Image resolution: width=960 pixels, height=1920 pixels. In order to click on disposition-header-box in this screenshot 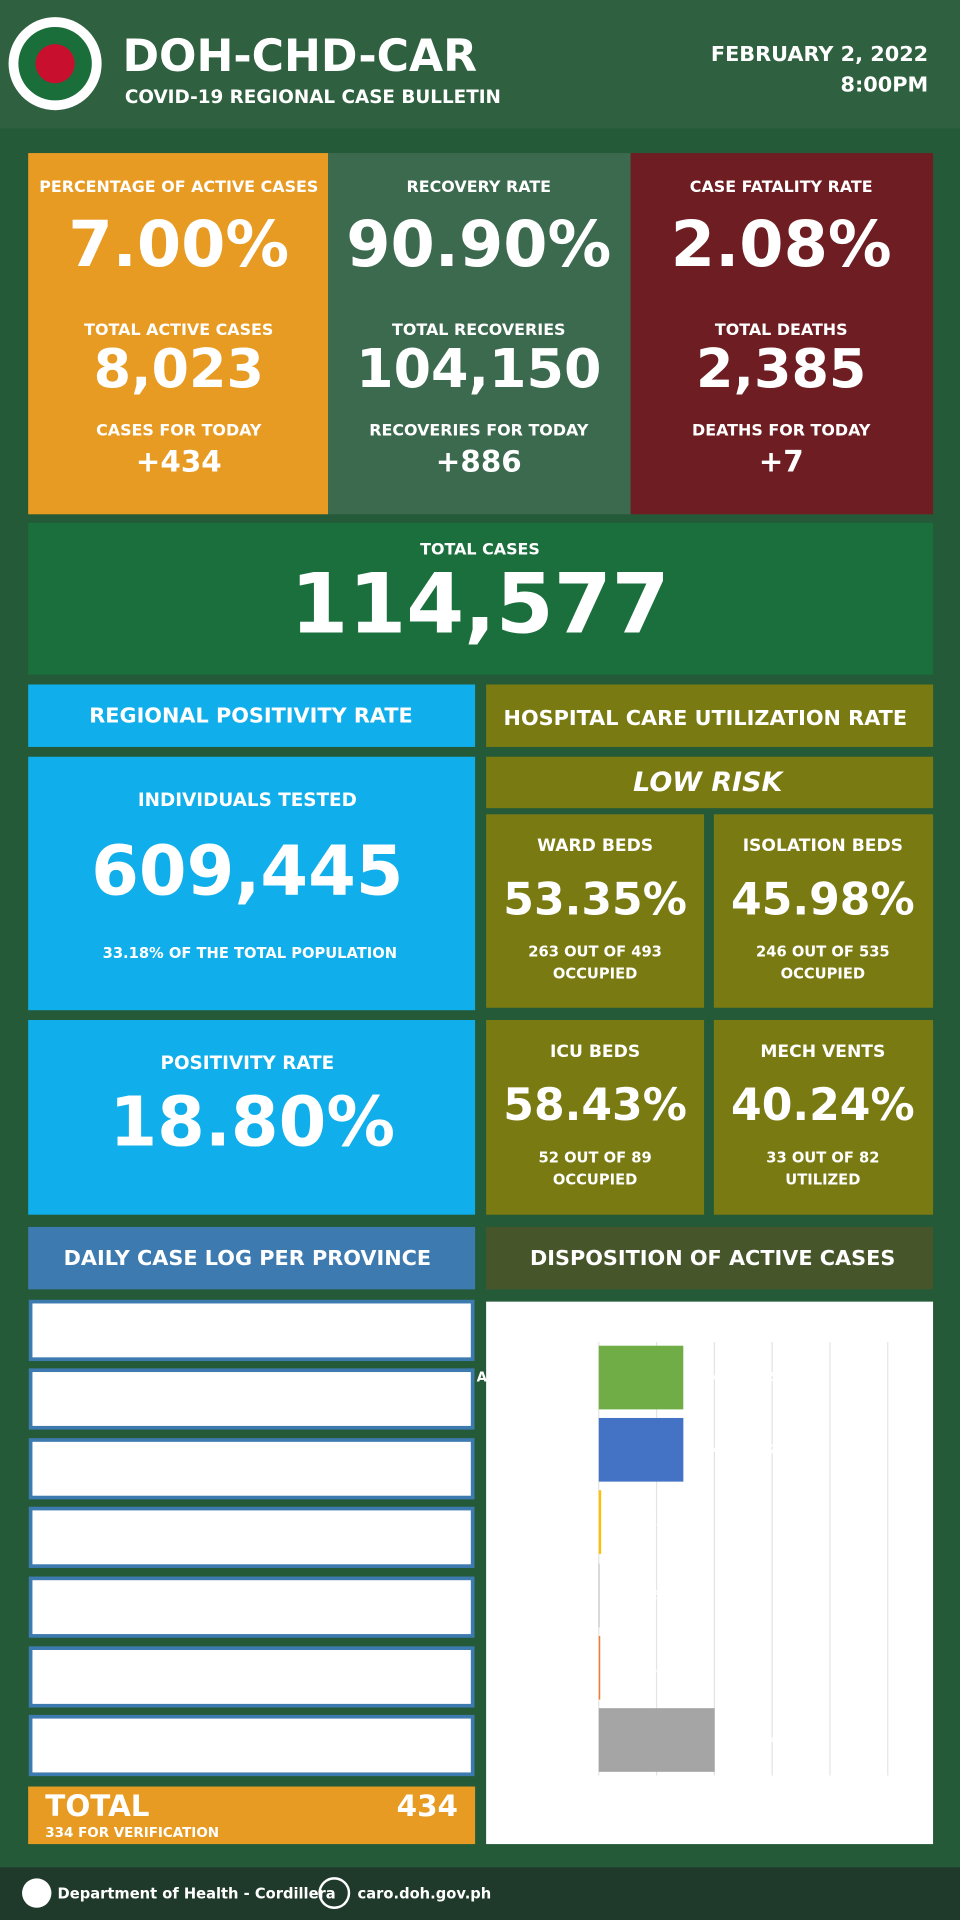, I will do `click(710, 1258)`.